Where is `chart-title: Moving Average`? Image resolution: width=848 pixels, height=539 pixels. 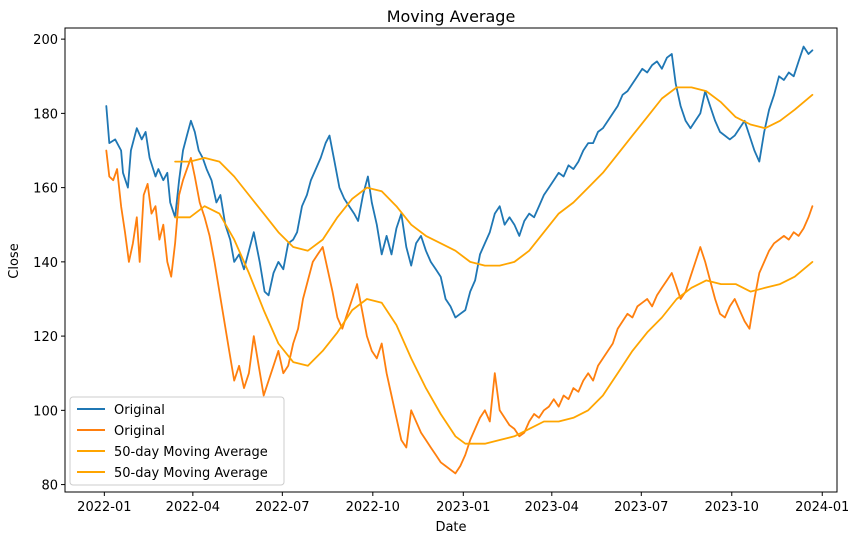 chart-title: Moving Average is located at coordinates (451, 16).